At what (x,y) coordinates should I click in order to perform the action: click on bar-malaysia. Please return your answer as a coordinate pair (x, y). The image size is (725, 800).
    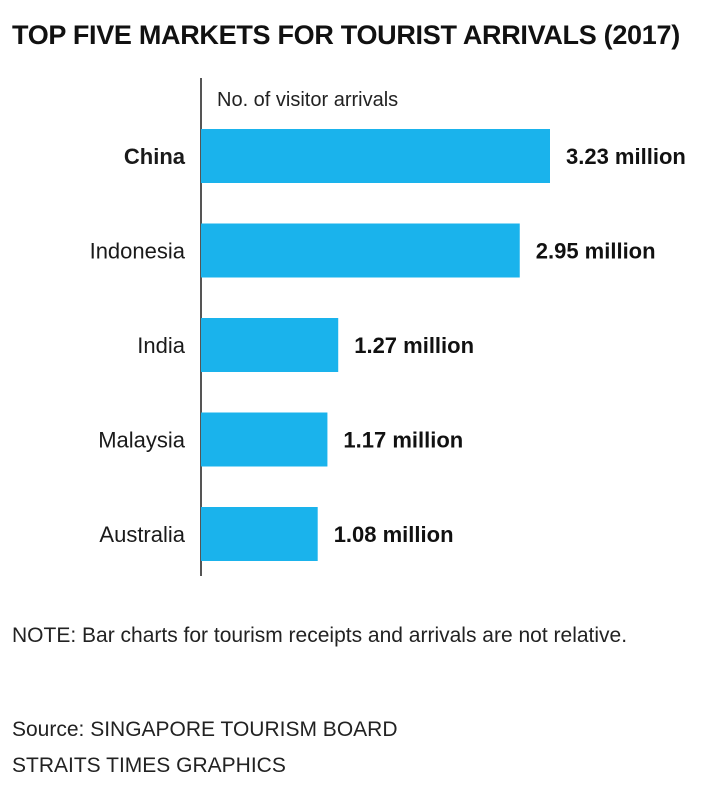
    Looking at the image, I should click on (264, 439).